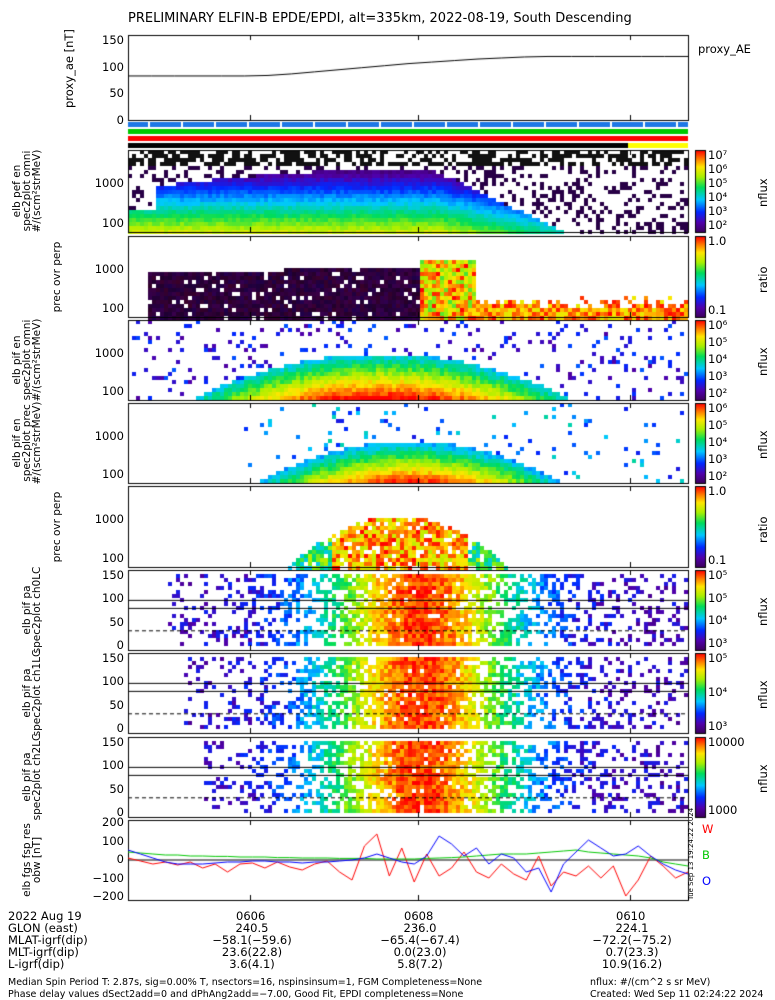 The width and height of the screenshot is (775, 1000). What do you see at coordinates (419, 916) in the screenshot?
I see `xtick-time: 0608` at bounding box center [419, 916].